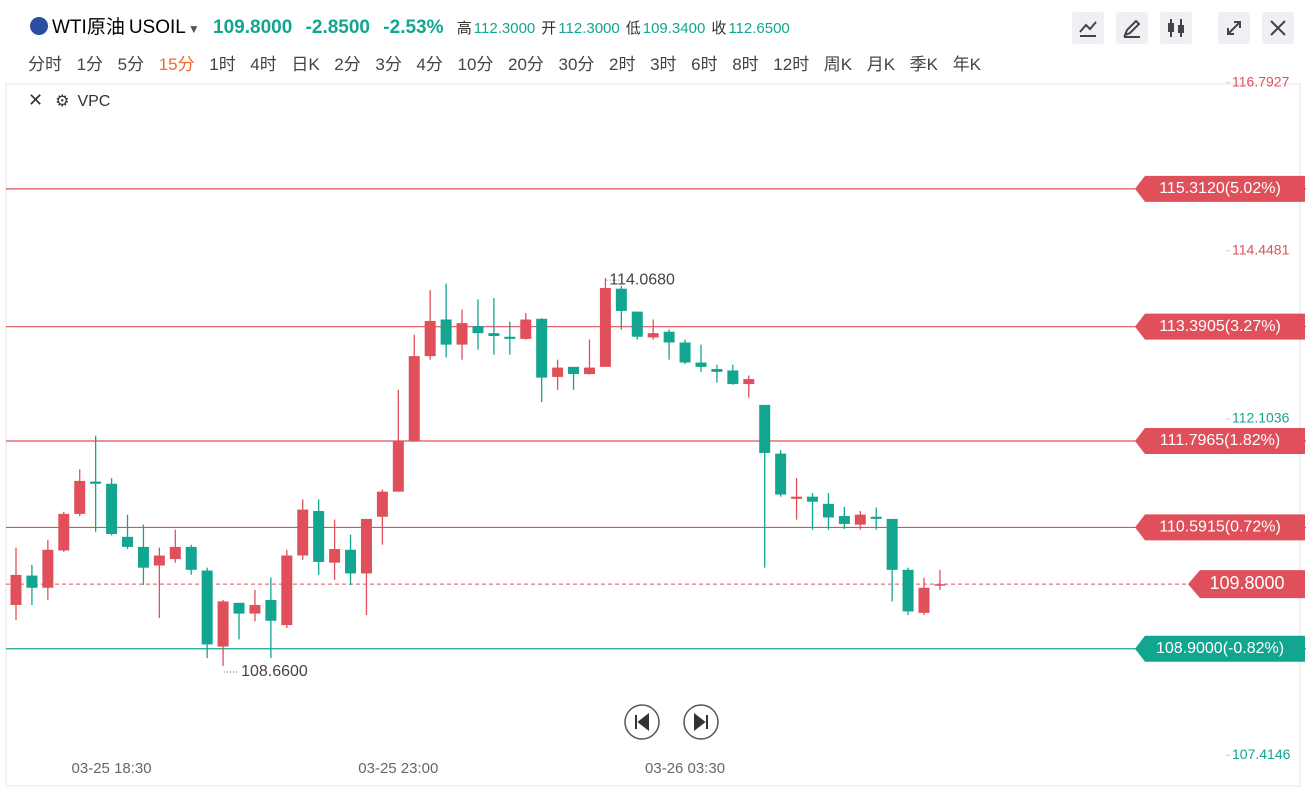 The image size is (1306, 788). Describe the element at coordinates (112, 768) in the screenshot. I see `x-tick-label: 03-25 18:30` at that location.